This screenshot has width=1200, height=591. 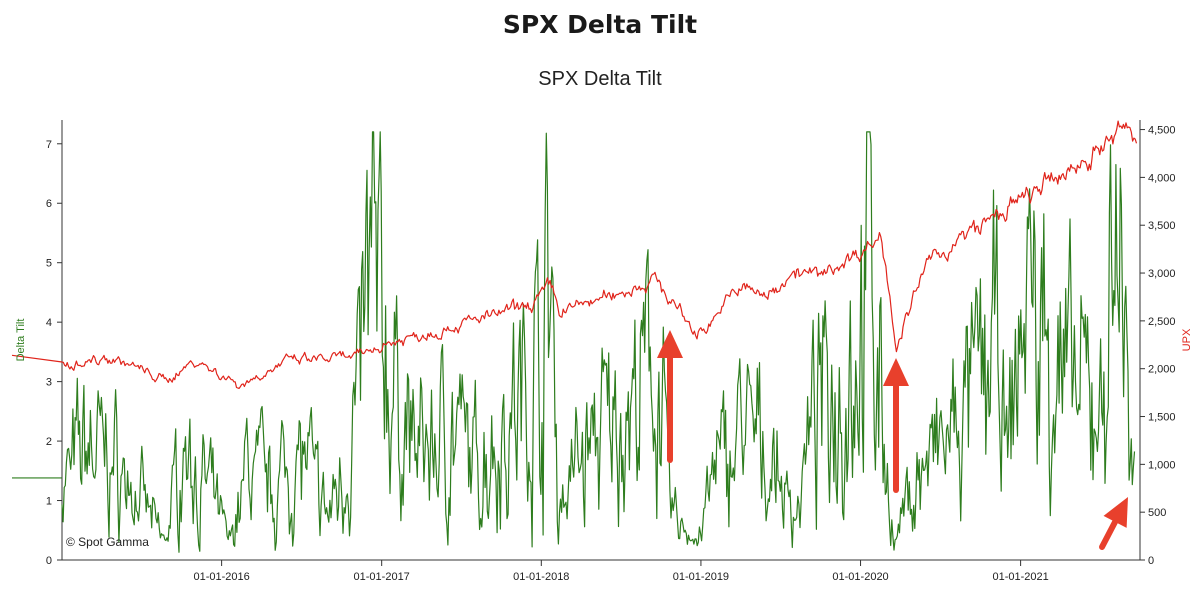 What do you see at coordinates (1162, 226) in the screenshot?
I see `y-right-tick-label: 3,500` at bounding box center [1162, 226].